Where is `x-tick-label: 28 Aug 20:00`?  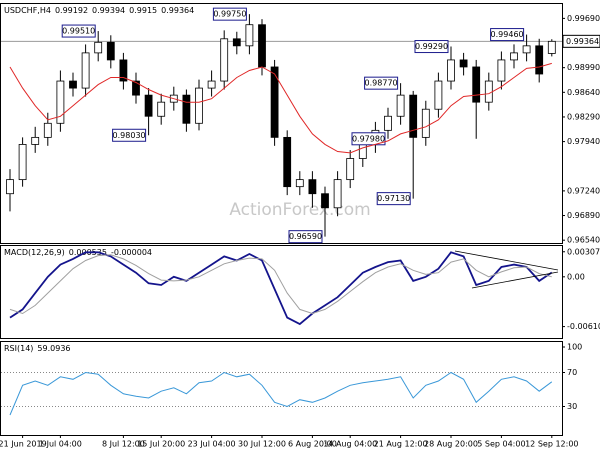
x-tick-label: 28 Aug 20:00 is located at coordinates (451, 444).